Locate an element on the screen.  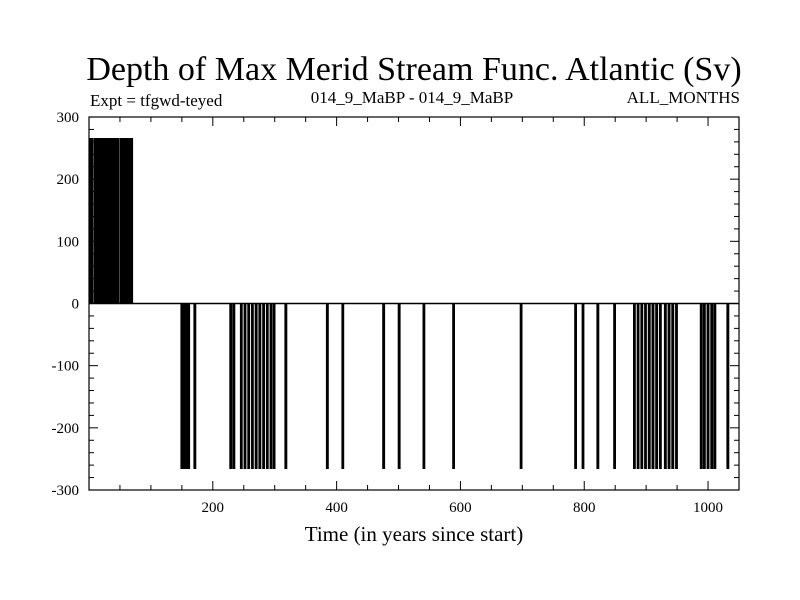
y-tick-label: 0 is located at coordinates (76, 305).